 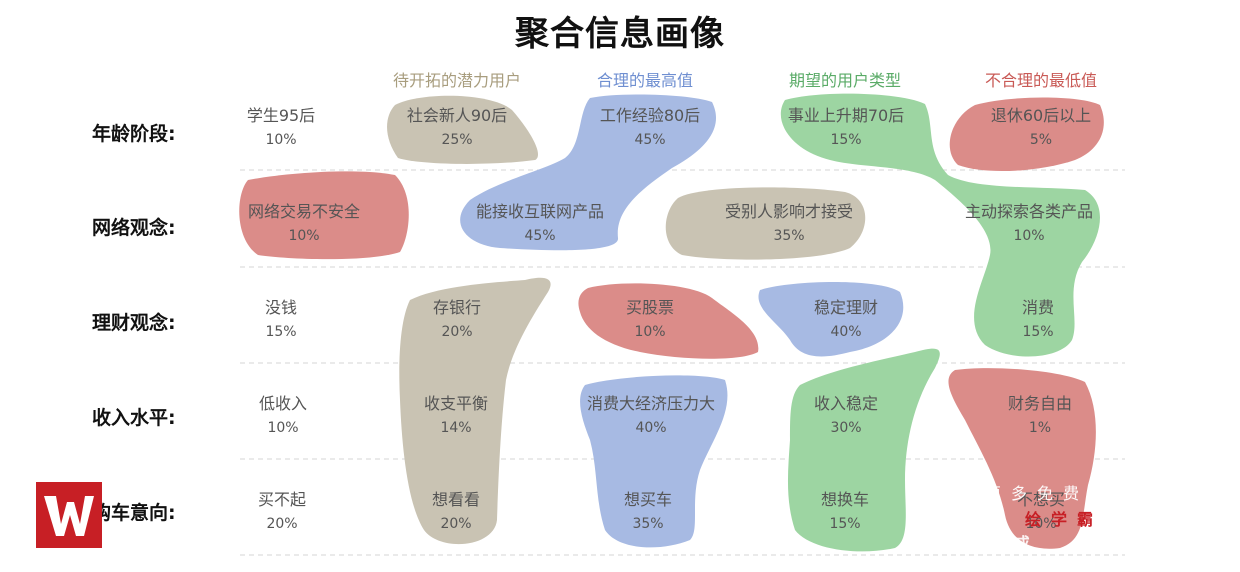 What do you see at coordinates (648, 512) in the screenshot?
I see `cell-car-buy: 想买车 35%` at bounding box center [648, 512].